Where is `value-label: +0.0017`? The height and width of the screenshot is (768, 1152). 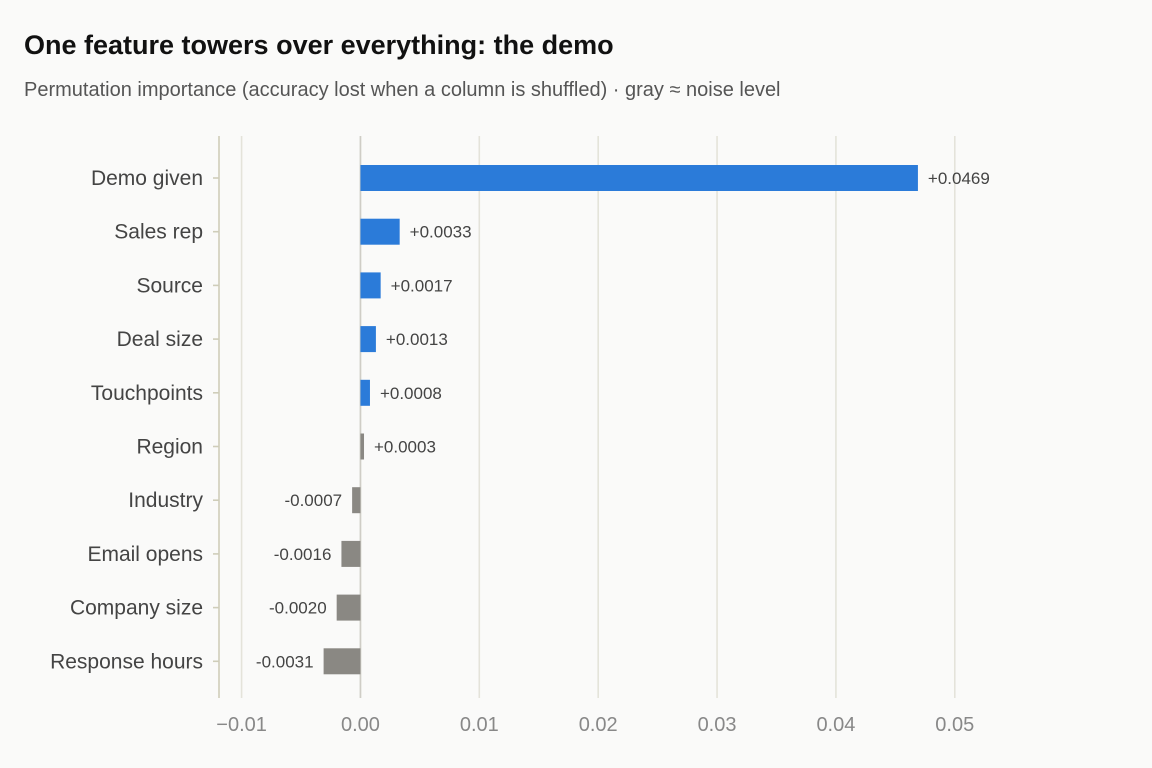 value-label: +0.0017 is located at coordinates (422, 285).